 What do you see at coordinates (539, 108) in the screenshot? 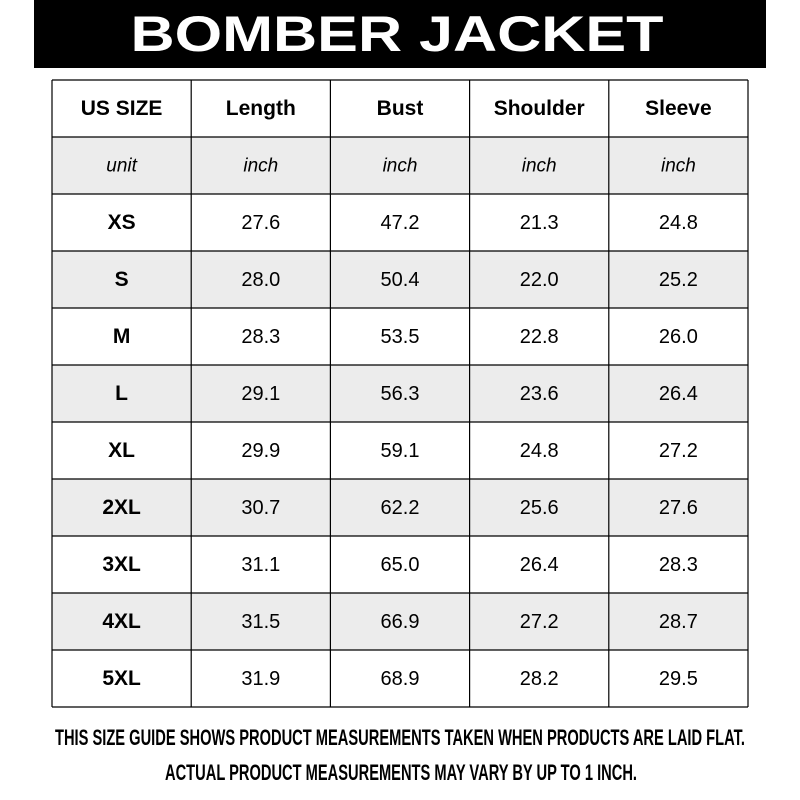
I see `column-header: Shoulder` at bounding box center [539, 108].